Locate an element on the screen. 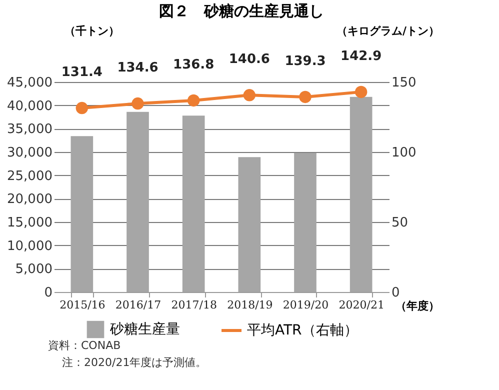 This screenshot has width=499, height=390. y-tick-label: 10,000 is located at coordinates (29, 246).